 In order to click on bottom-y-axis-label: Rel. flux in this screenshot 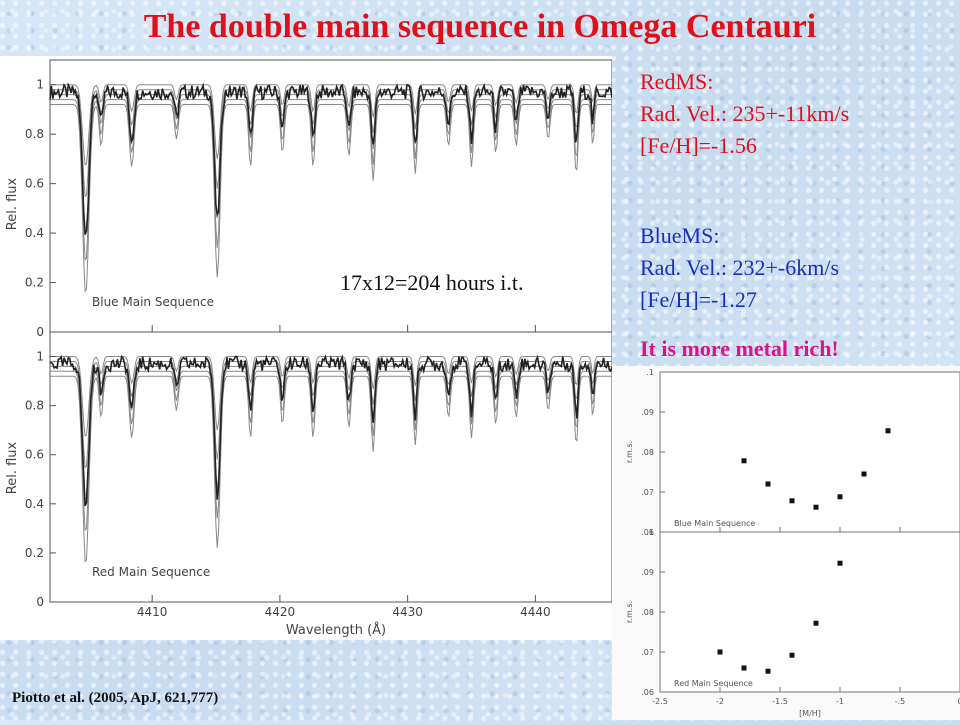, I will do `click(12, 467)`.